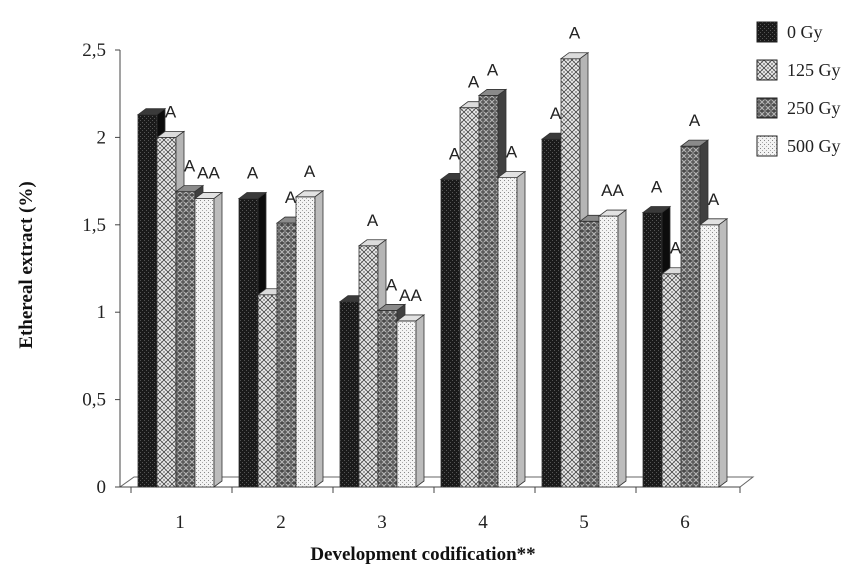 This screenshot has width=865, height=572. What do you see at coordinates (584, 522) in the screenshot?
I see `x-tick-label: 5` at bounding box center [584, 522].